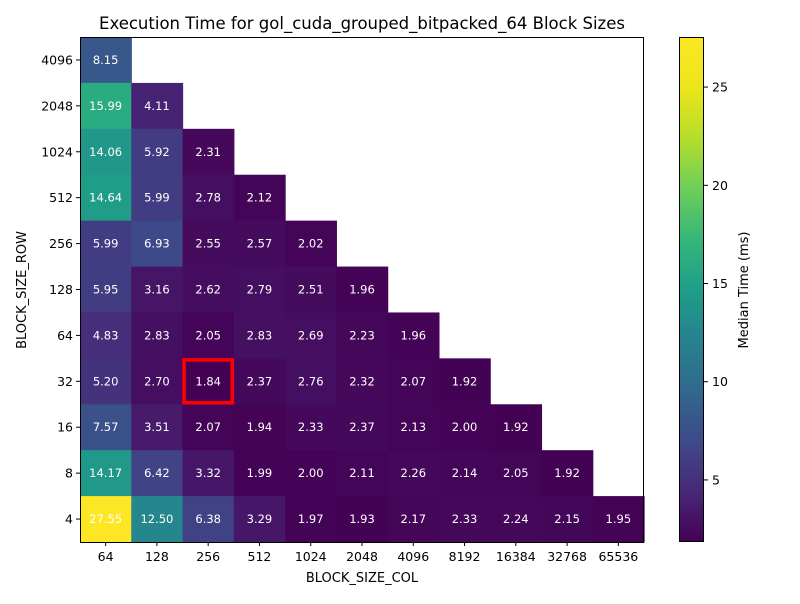 This screenshot has width=800, height=604. I want to click on x-tick-label: 512, so click(260, 556).